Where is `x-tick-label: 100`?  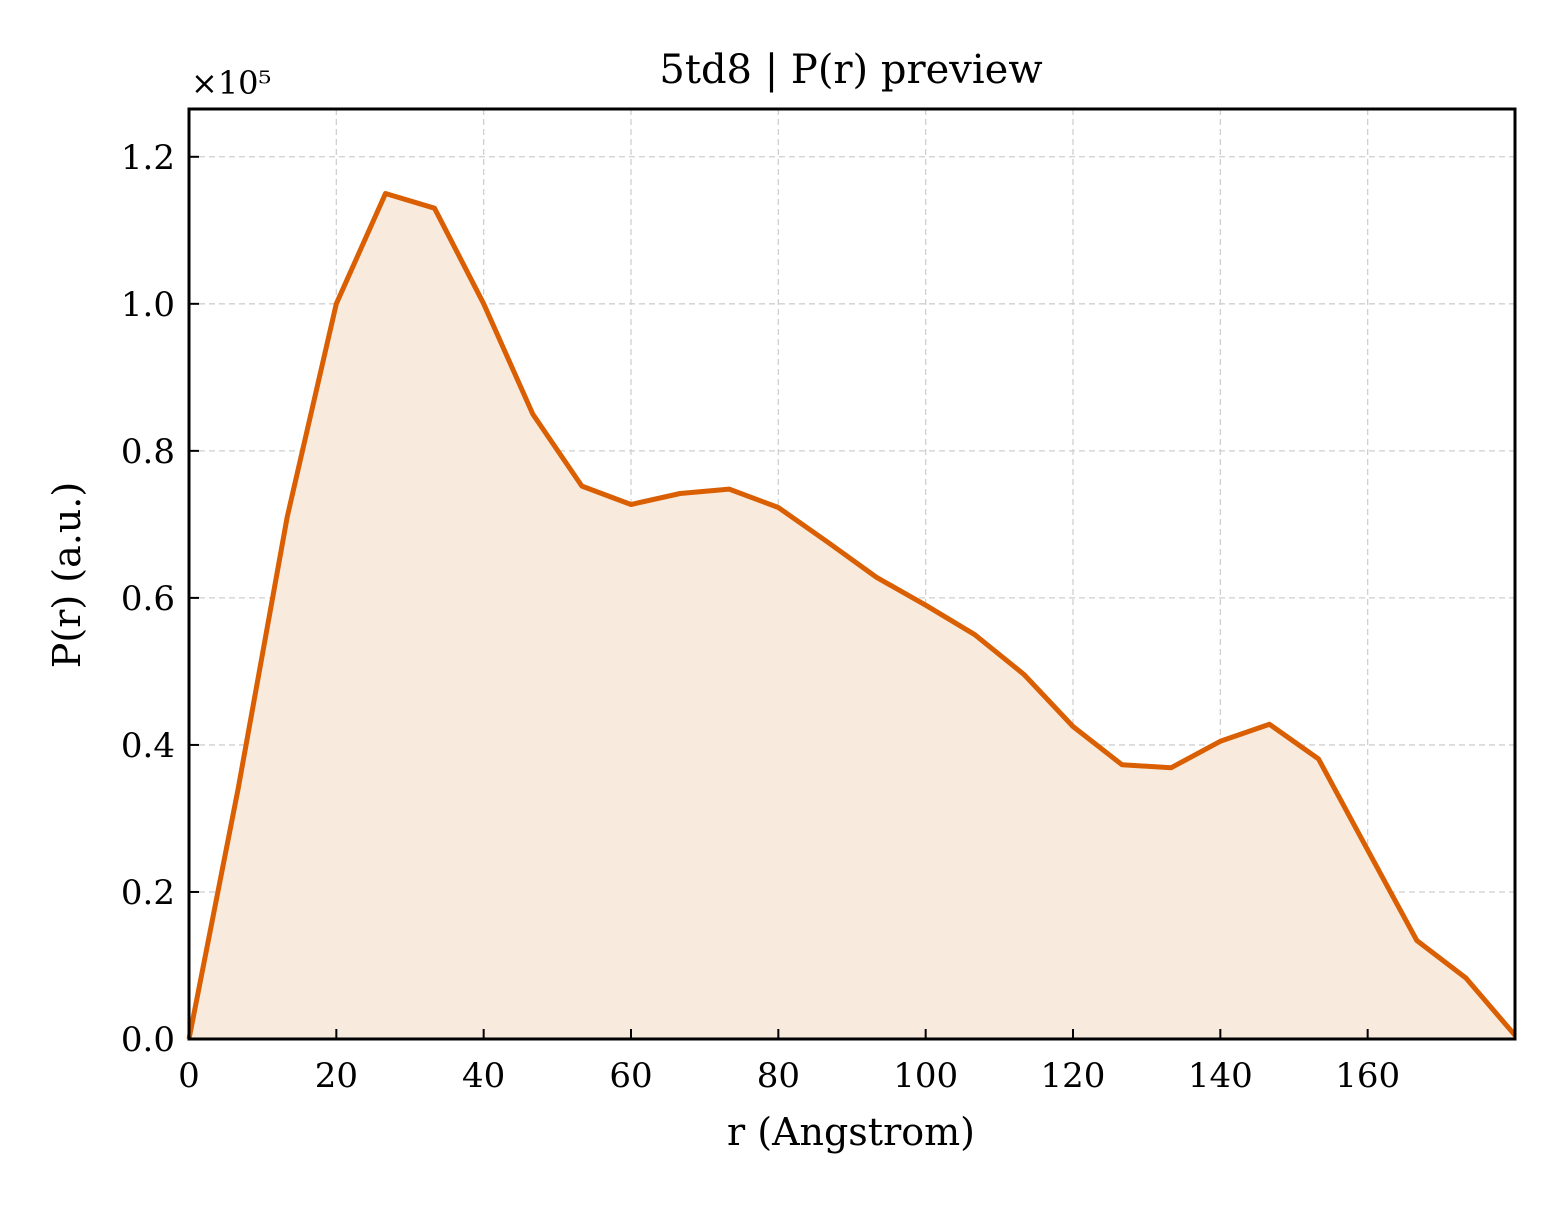
x-tick-label: 100 is located at coordinates (925, 1076).